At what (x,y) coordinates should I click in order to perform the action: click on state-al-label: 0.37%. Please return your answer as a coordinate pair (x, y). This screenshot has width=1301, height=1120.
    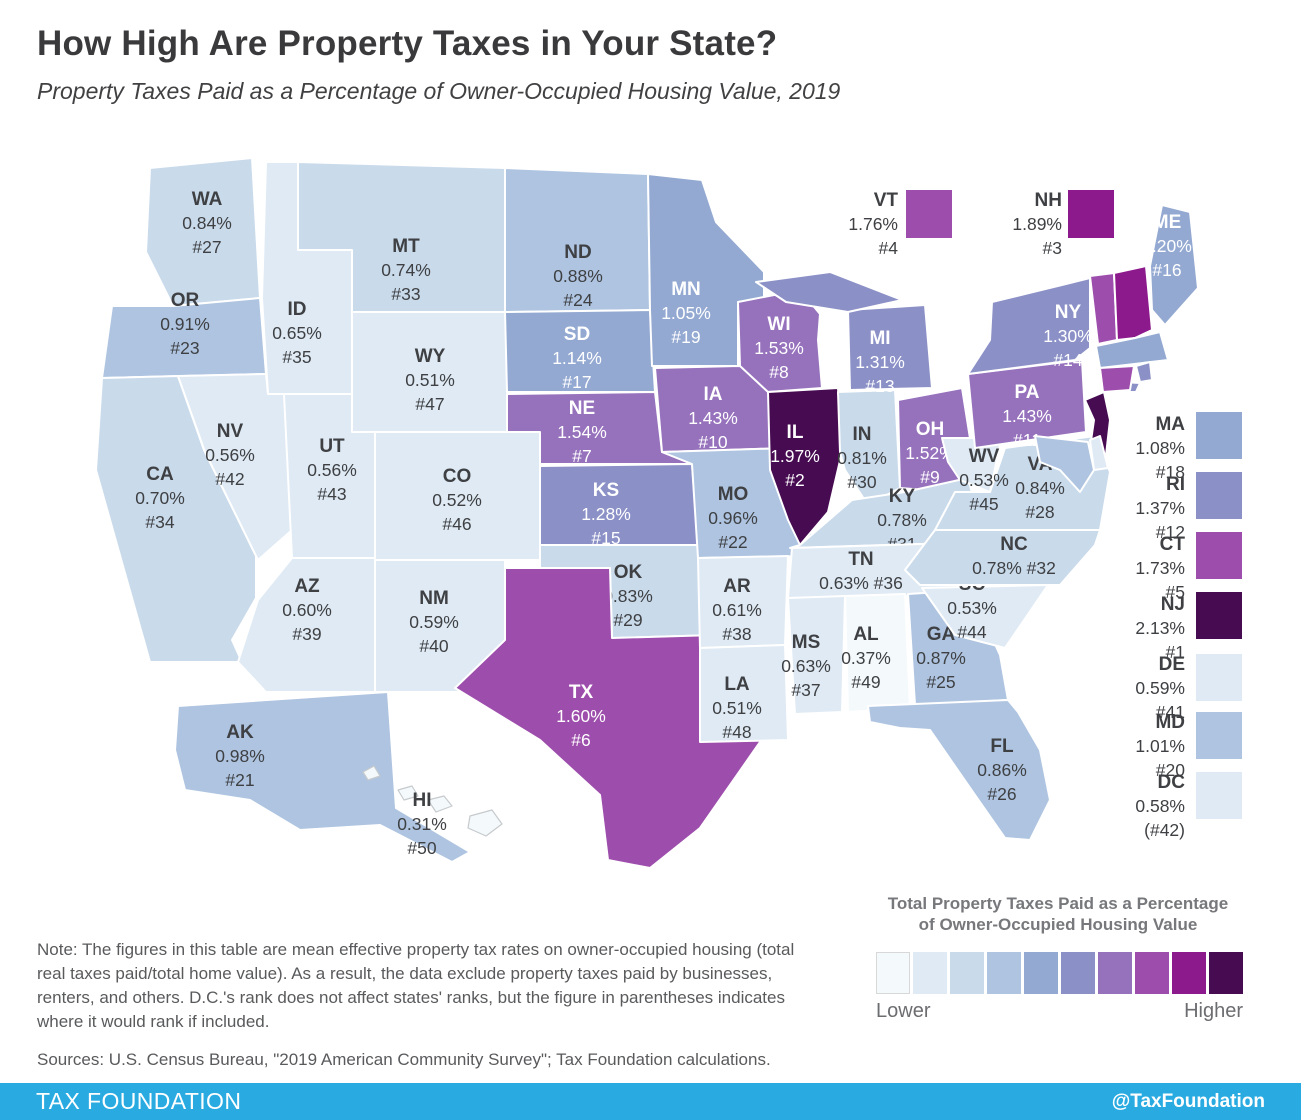
    Looking at the image, I should click on (866, 658).